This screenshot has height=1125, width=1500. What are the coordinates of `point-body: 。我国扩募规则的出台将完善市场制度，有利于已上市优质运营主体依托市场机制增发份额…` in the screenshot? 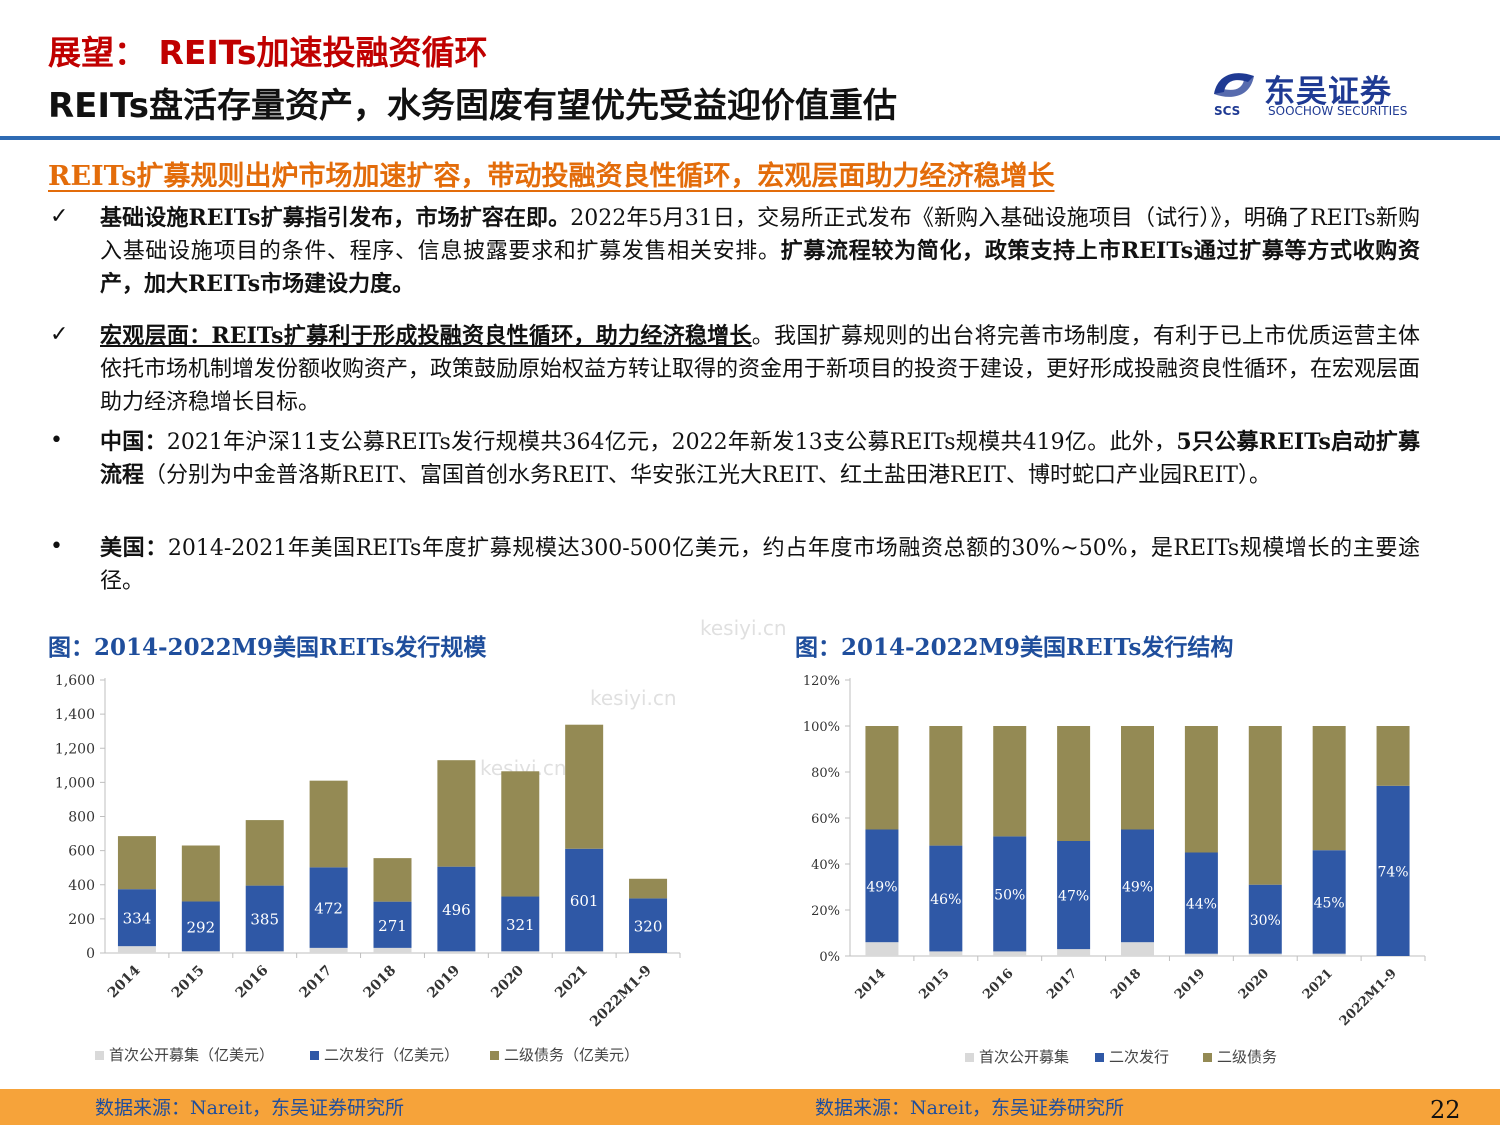 It's located at (760, 369).